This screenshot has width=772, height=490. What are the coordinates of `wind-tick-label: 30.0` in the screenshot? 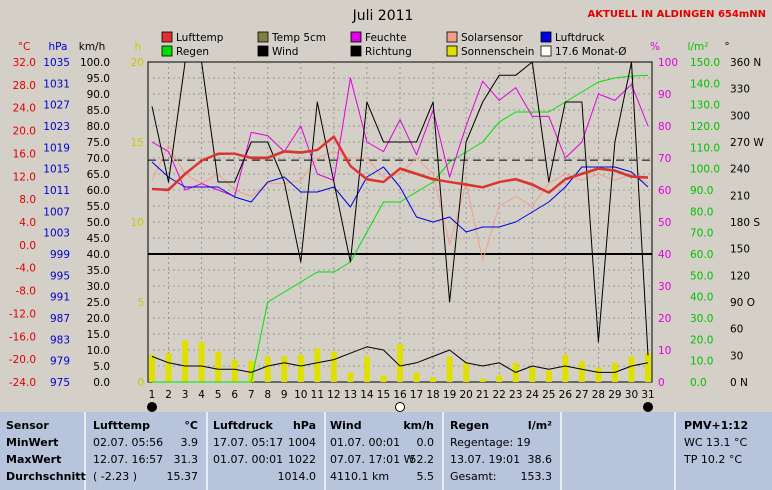 It's located at (98, 287).